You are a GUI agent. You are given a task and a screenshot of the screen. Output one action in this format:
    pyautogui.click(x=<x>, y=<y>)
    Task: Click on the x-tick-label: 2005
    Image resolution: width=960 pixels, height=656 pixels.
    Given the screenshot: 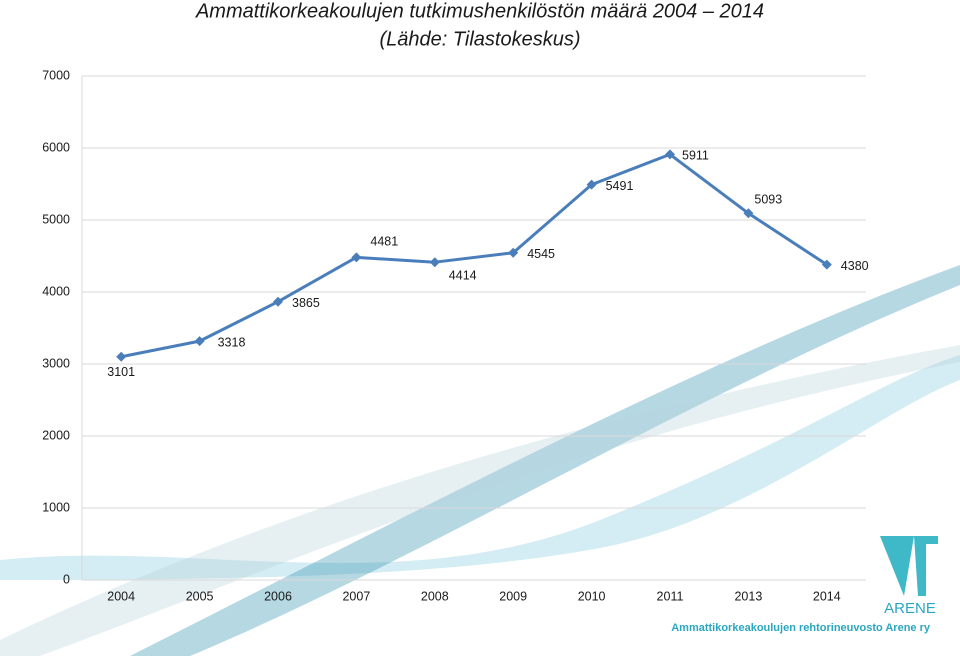 What is the action you would take?
    pyautogui.click(x=200, y=596)
    